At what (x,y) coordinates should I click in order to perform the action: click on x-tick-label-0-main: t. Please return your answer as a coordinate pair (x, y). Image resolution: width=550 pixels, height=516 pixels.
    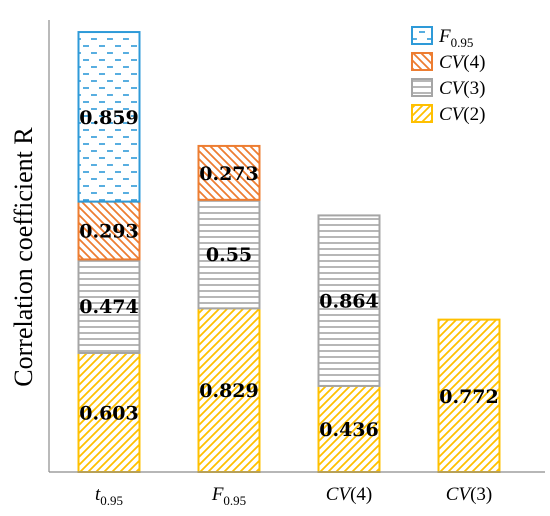
    Looking at the image, I should click on (98, 494).